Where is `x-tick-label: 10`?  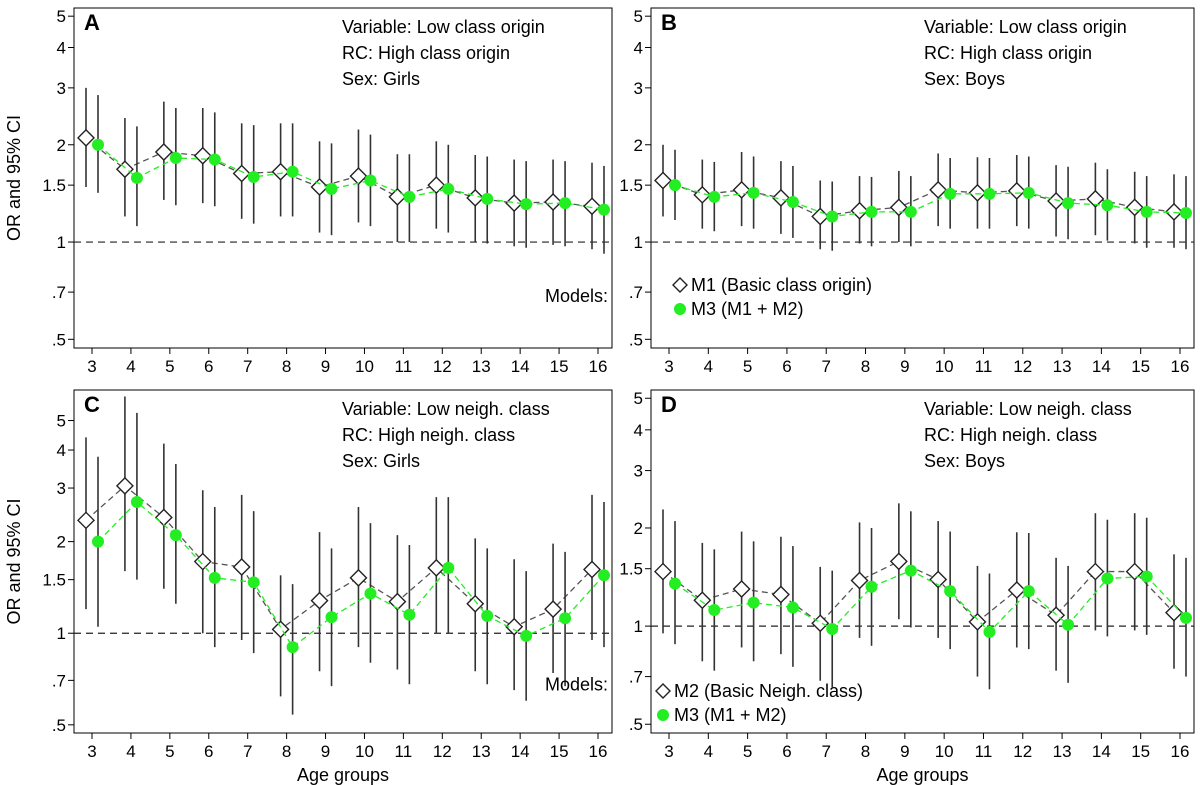
x-tick-label: 10 is located at coordinates (364, 366).